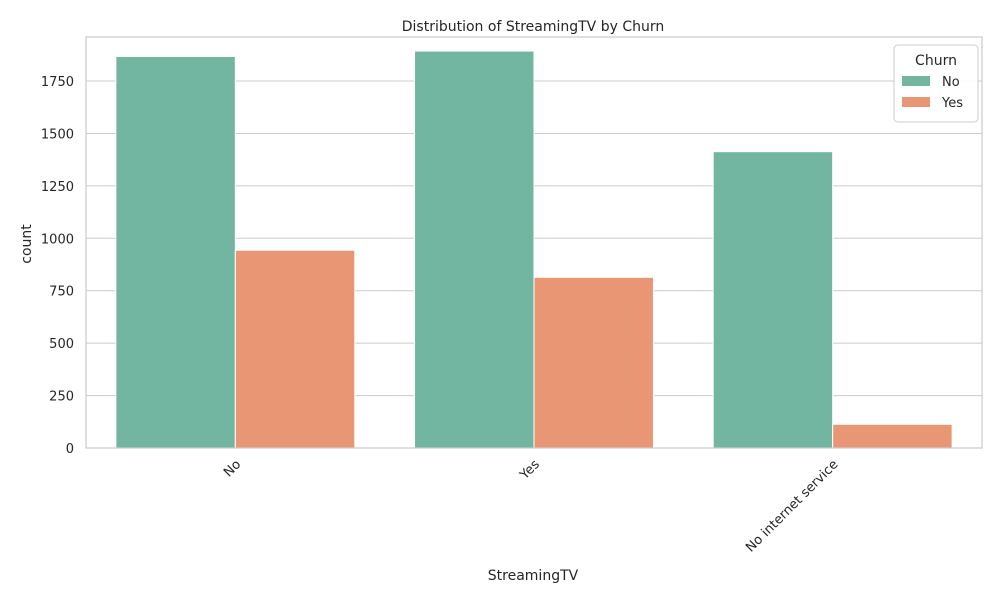 This screenshot has height=604, width=1000. I want to click on y-tick-label: 500, so click(61, 344).